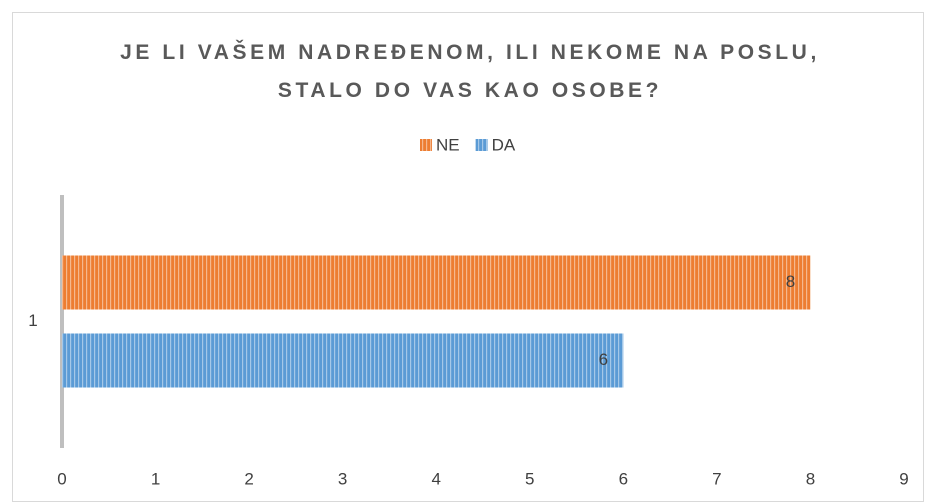  What do you see at coordinates (248, 478) in the screenshot?
I see `x-tick-label: 2` at bounding box center [248, 478].